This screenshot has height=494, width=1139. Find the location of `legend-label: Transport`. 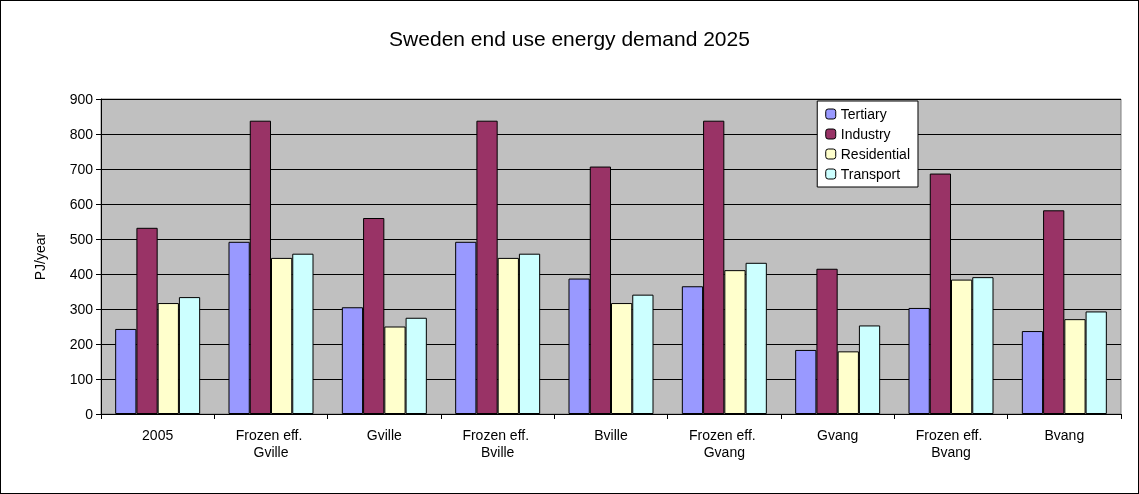

legend-label: Transport is located at coordinates (870, 174).